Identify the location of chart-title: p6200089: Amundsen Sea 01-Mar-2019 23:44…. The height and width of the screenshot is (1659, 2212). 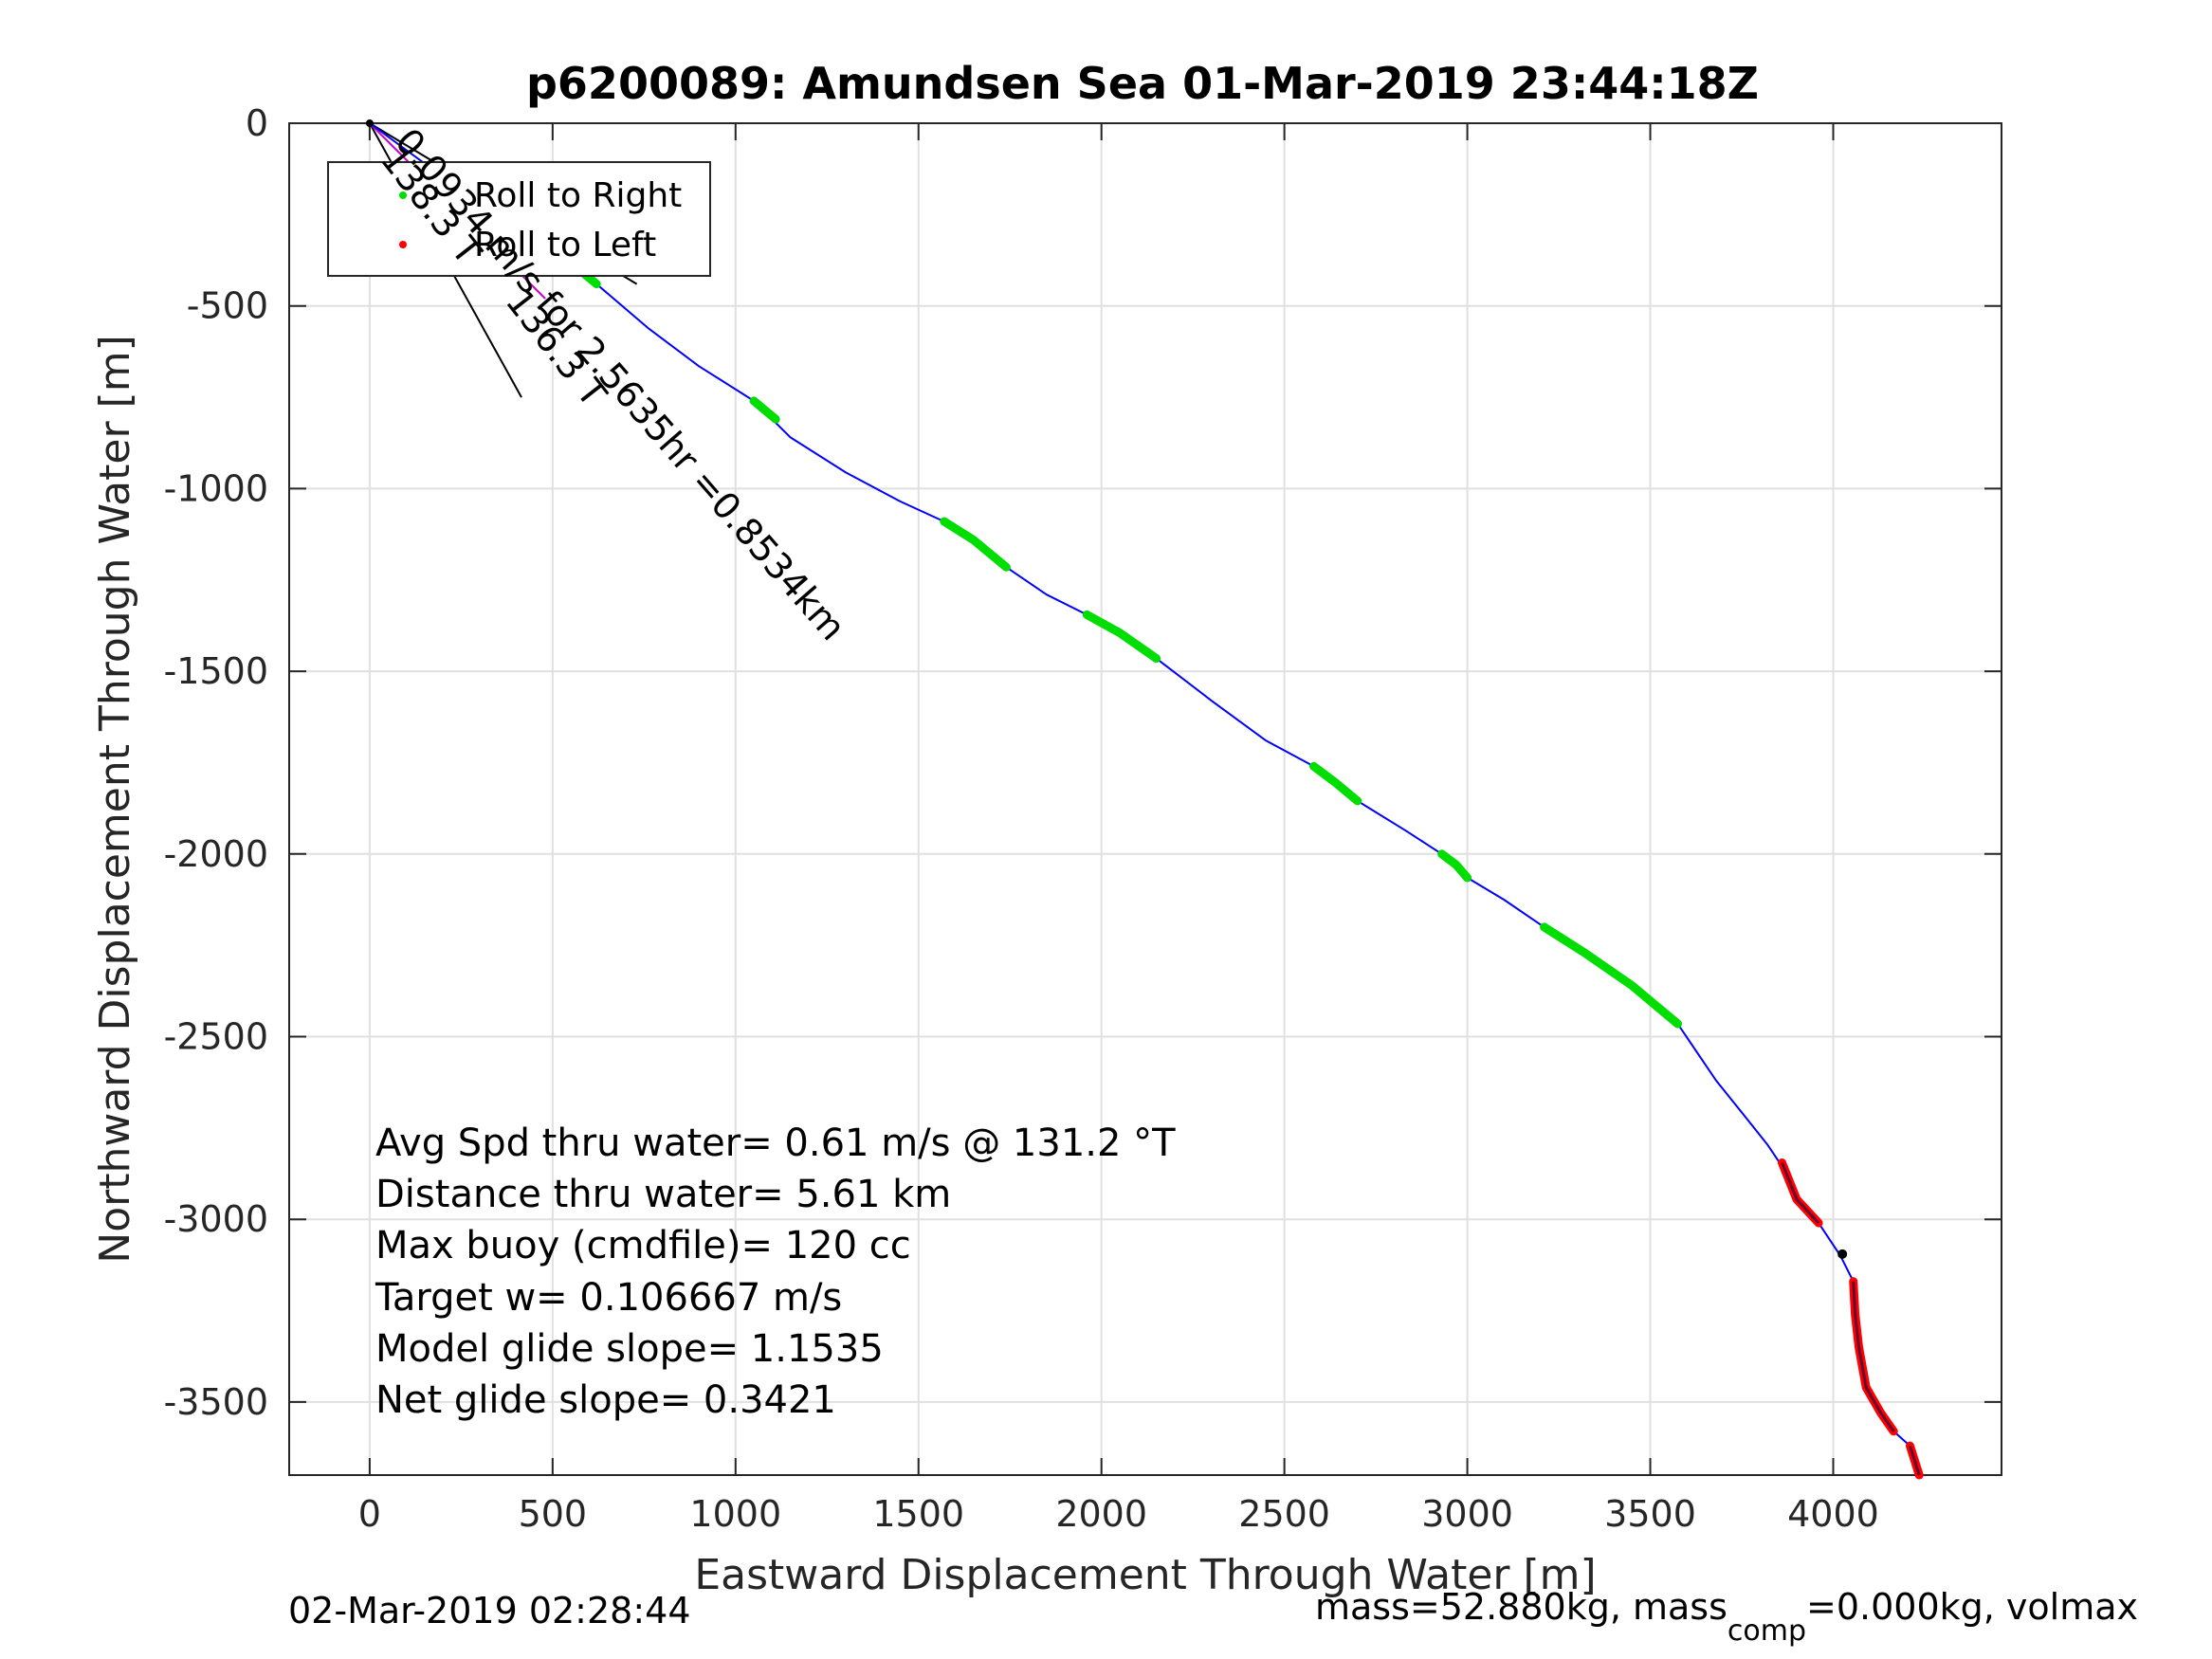
(1142, 83).